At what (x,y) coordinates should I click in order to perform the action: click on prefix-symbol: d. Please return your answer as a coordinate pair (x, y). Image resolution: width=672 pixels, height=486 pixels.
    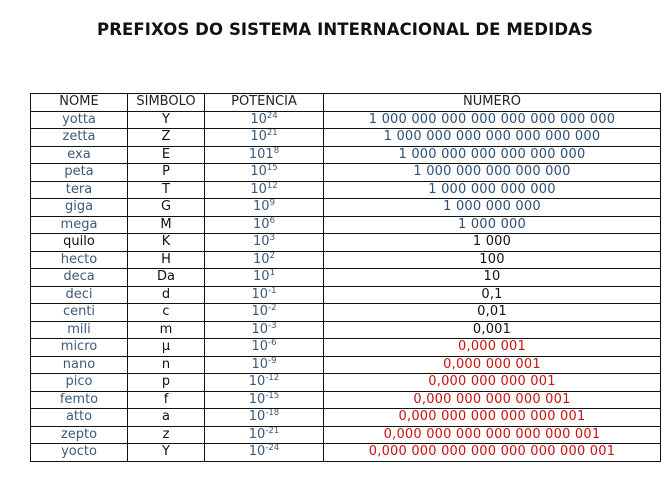
    Looking at the image, I should click on (166, 294).